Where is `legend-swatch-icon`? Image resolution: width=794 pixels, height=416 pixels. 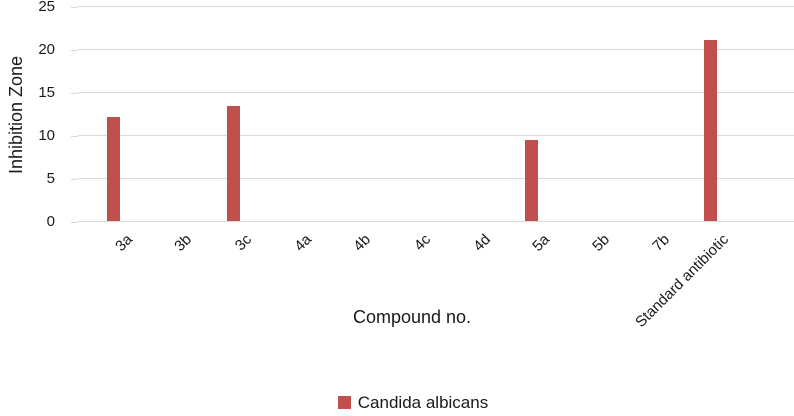
legend-swatch-icon is located at coordinates (344, 402).